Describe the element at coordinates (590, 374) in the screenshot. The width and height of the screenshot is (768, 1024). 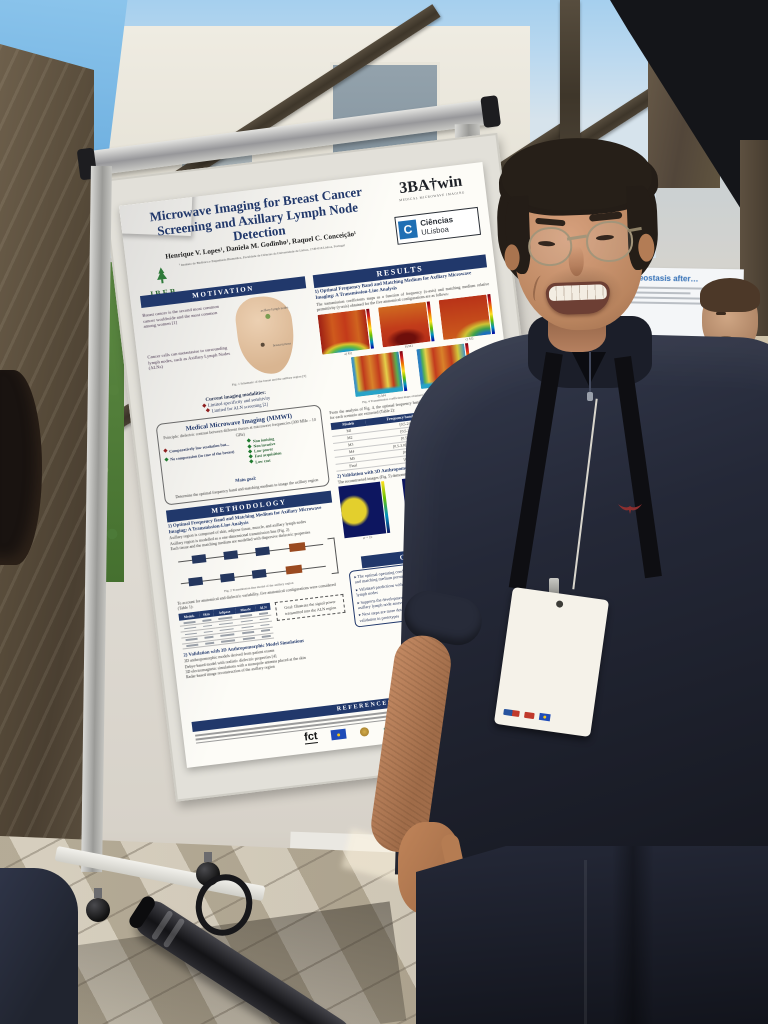
I see `zipper` at that location.